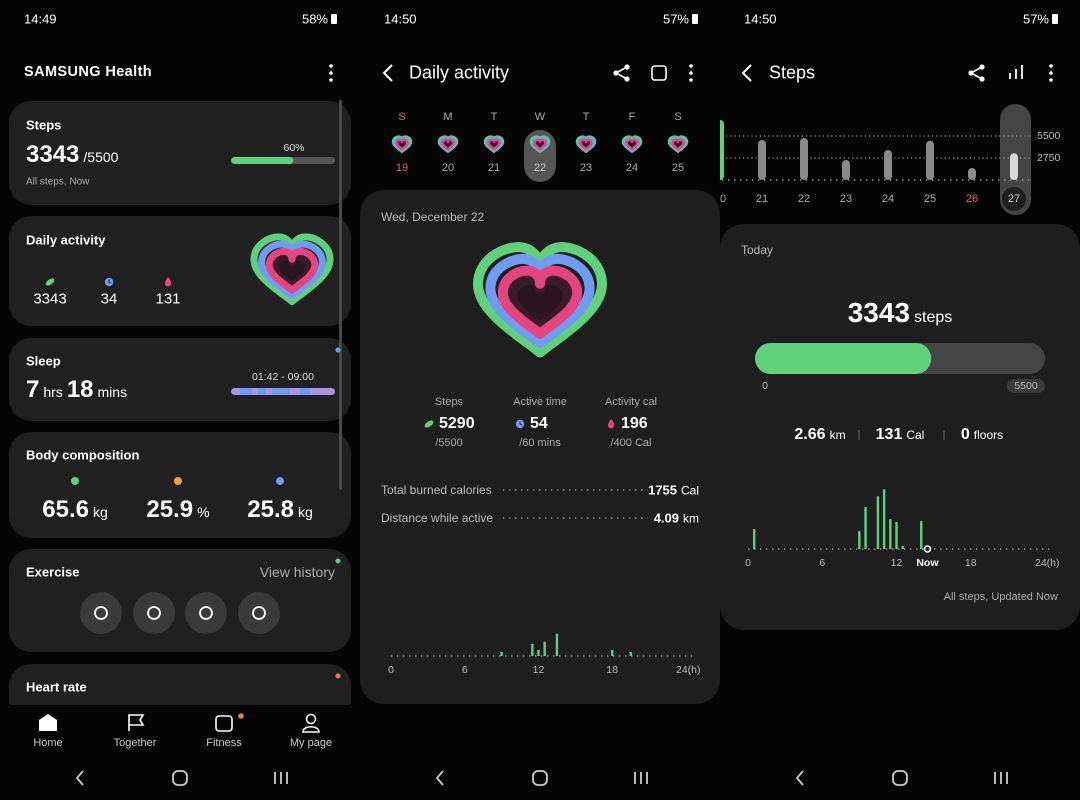 The height and width of the screenshot is (800, 1080). I want to click on day-date: 20, so click(448, 168).